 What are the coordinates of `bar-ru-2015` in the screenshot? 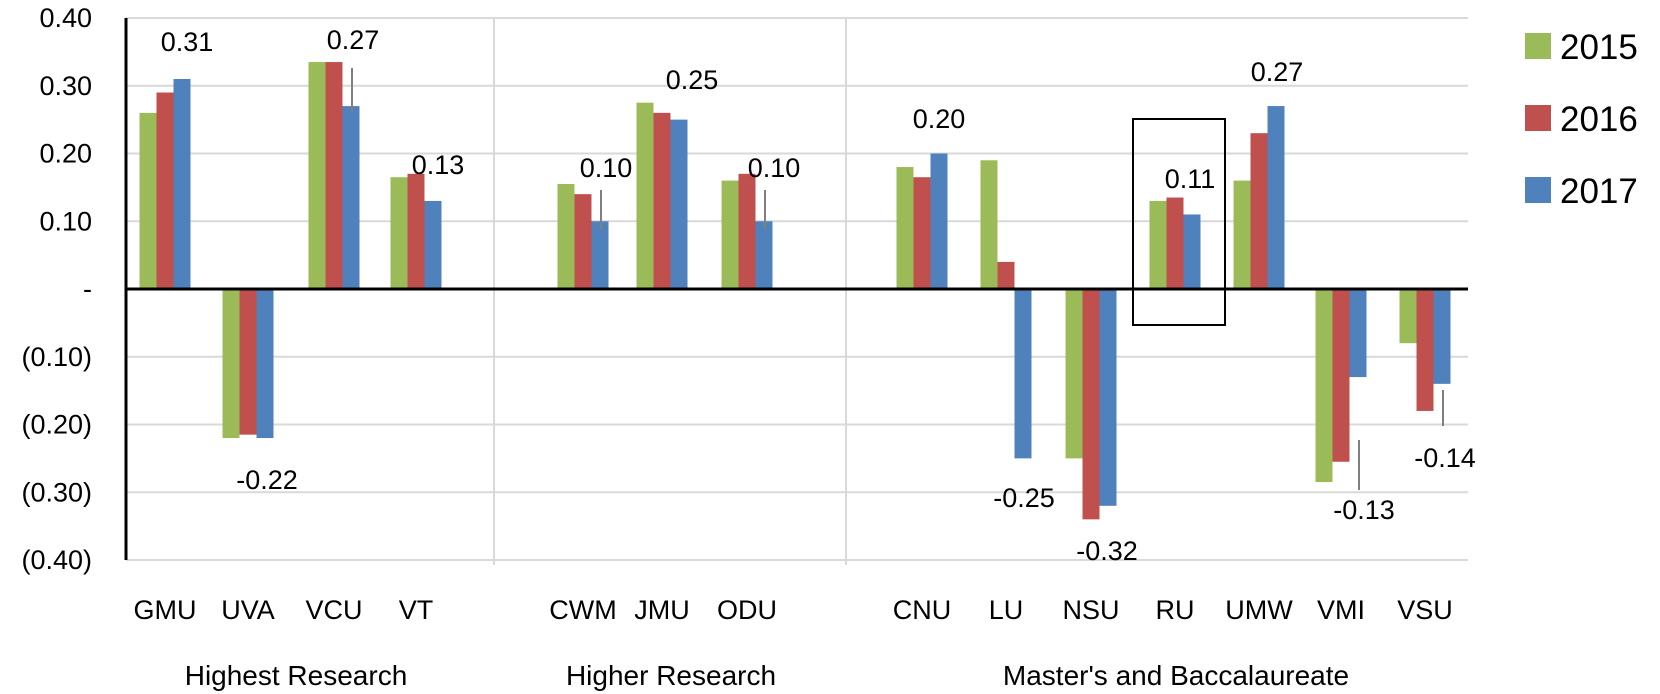 It's located at (1158, 244).